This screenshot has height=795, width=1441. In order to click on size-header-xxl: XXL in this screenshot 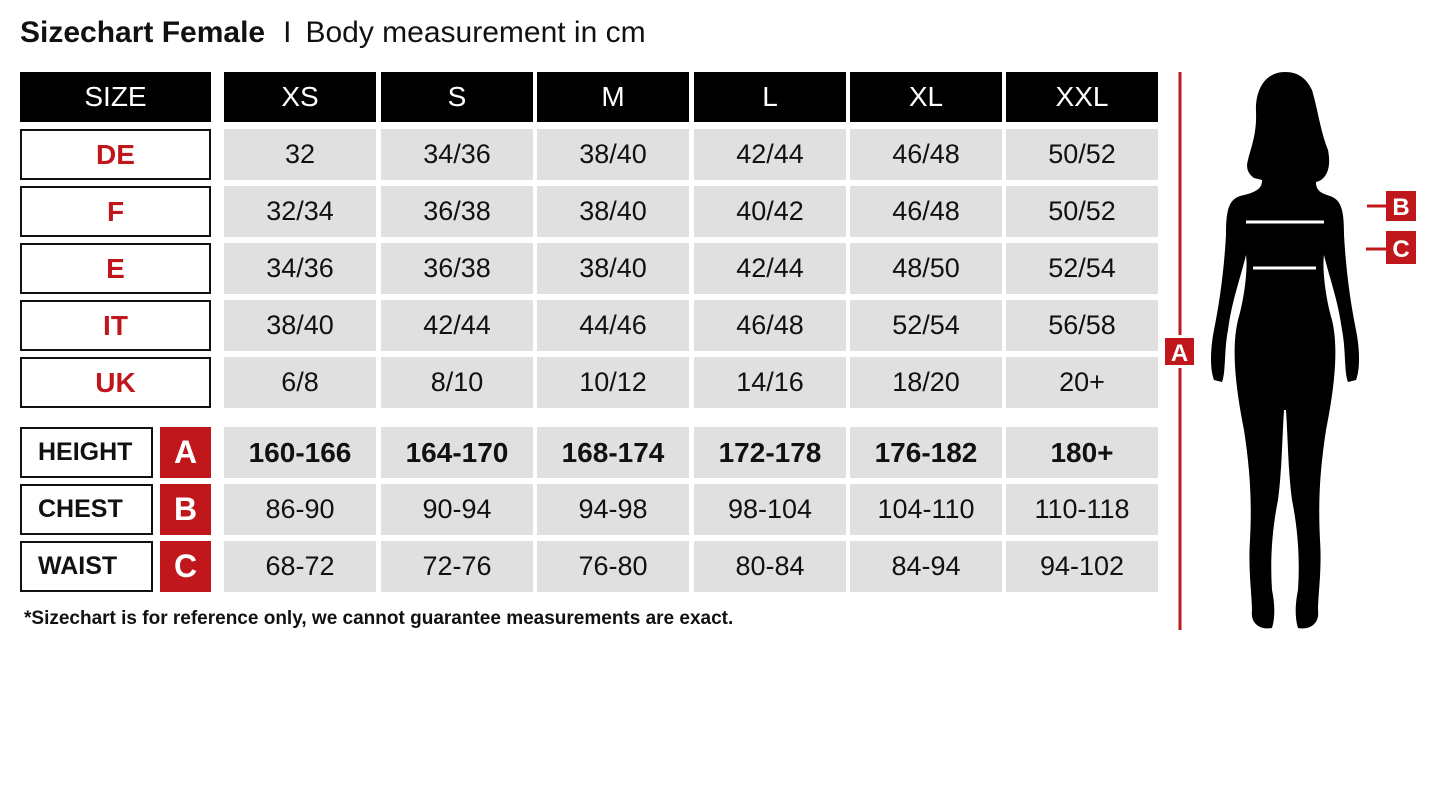, I will do `click(1082, 97)`.